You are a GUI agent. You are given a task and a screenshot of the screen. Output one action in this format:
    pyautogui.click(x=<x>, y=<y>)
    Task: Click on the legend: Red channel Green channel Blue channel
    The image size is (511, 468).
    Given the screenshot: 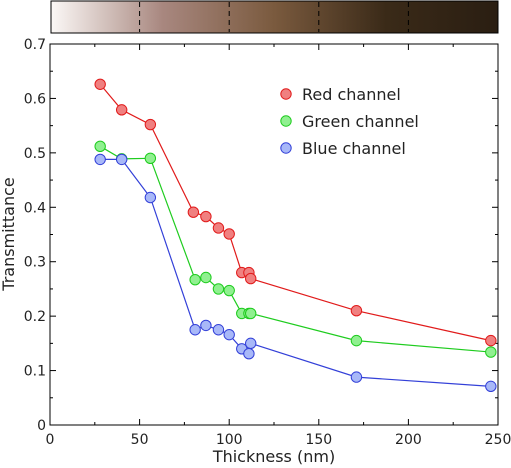 What is the action you would take?
    pyautogui.click(x=349, y=121)
    